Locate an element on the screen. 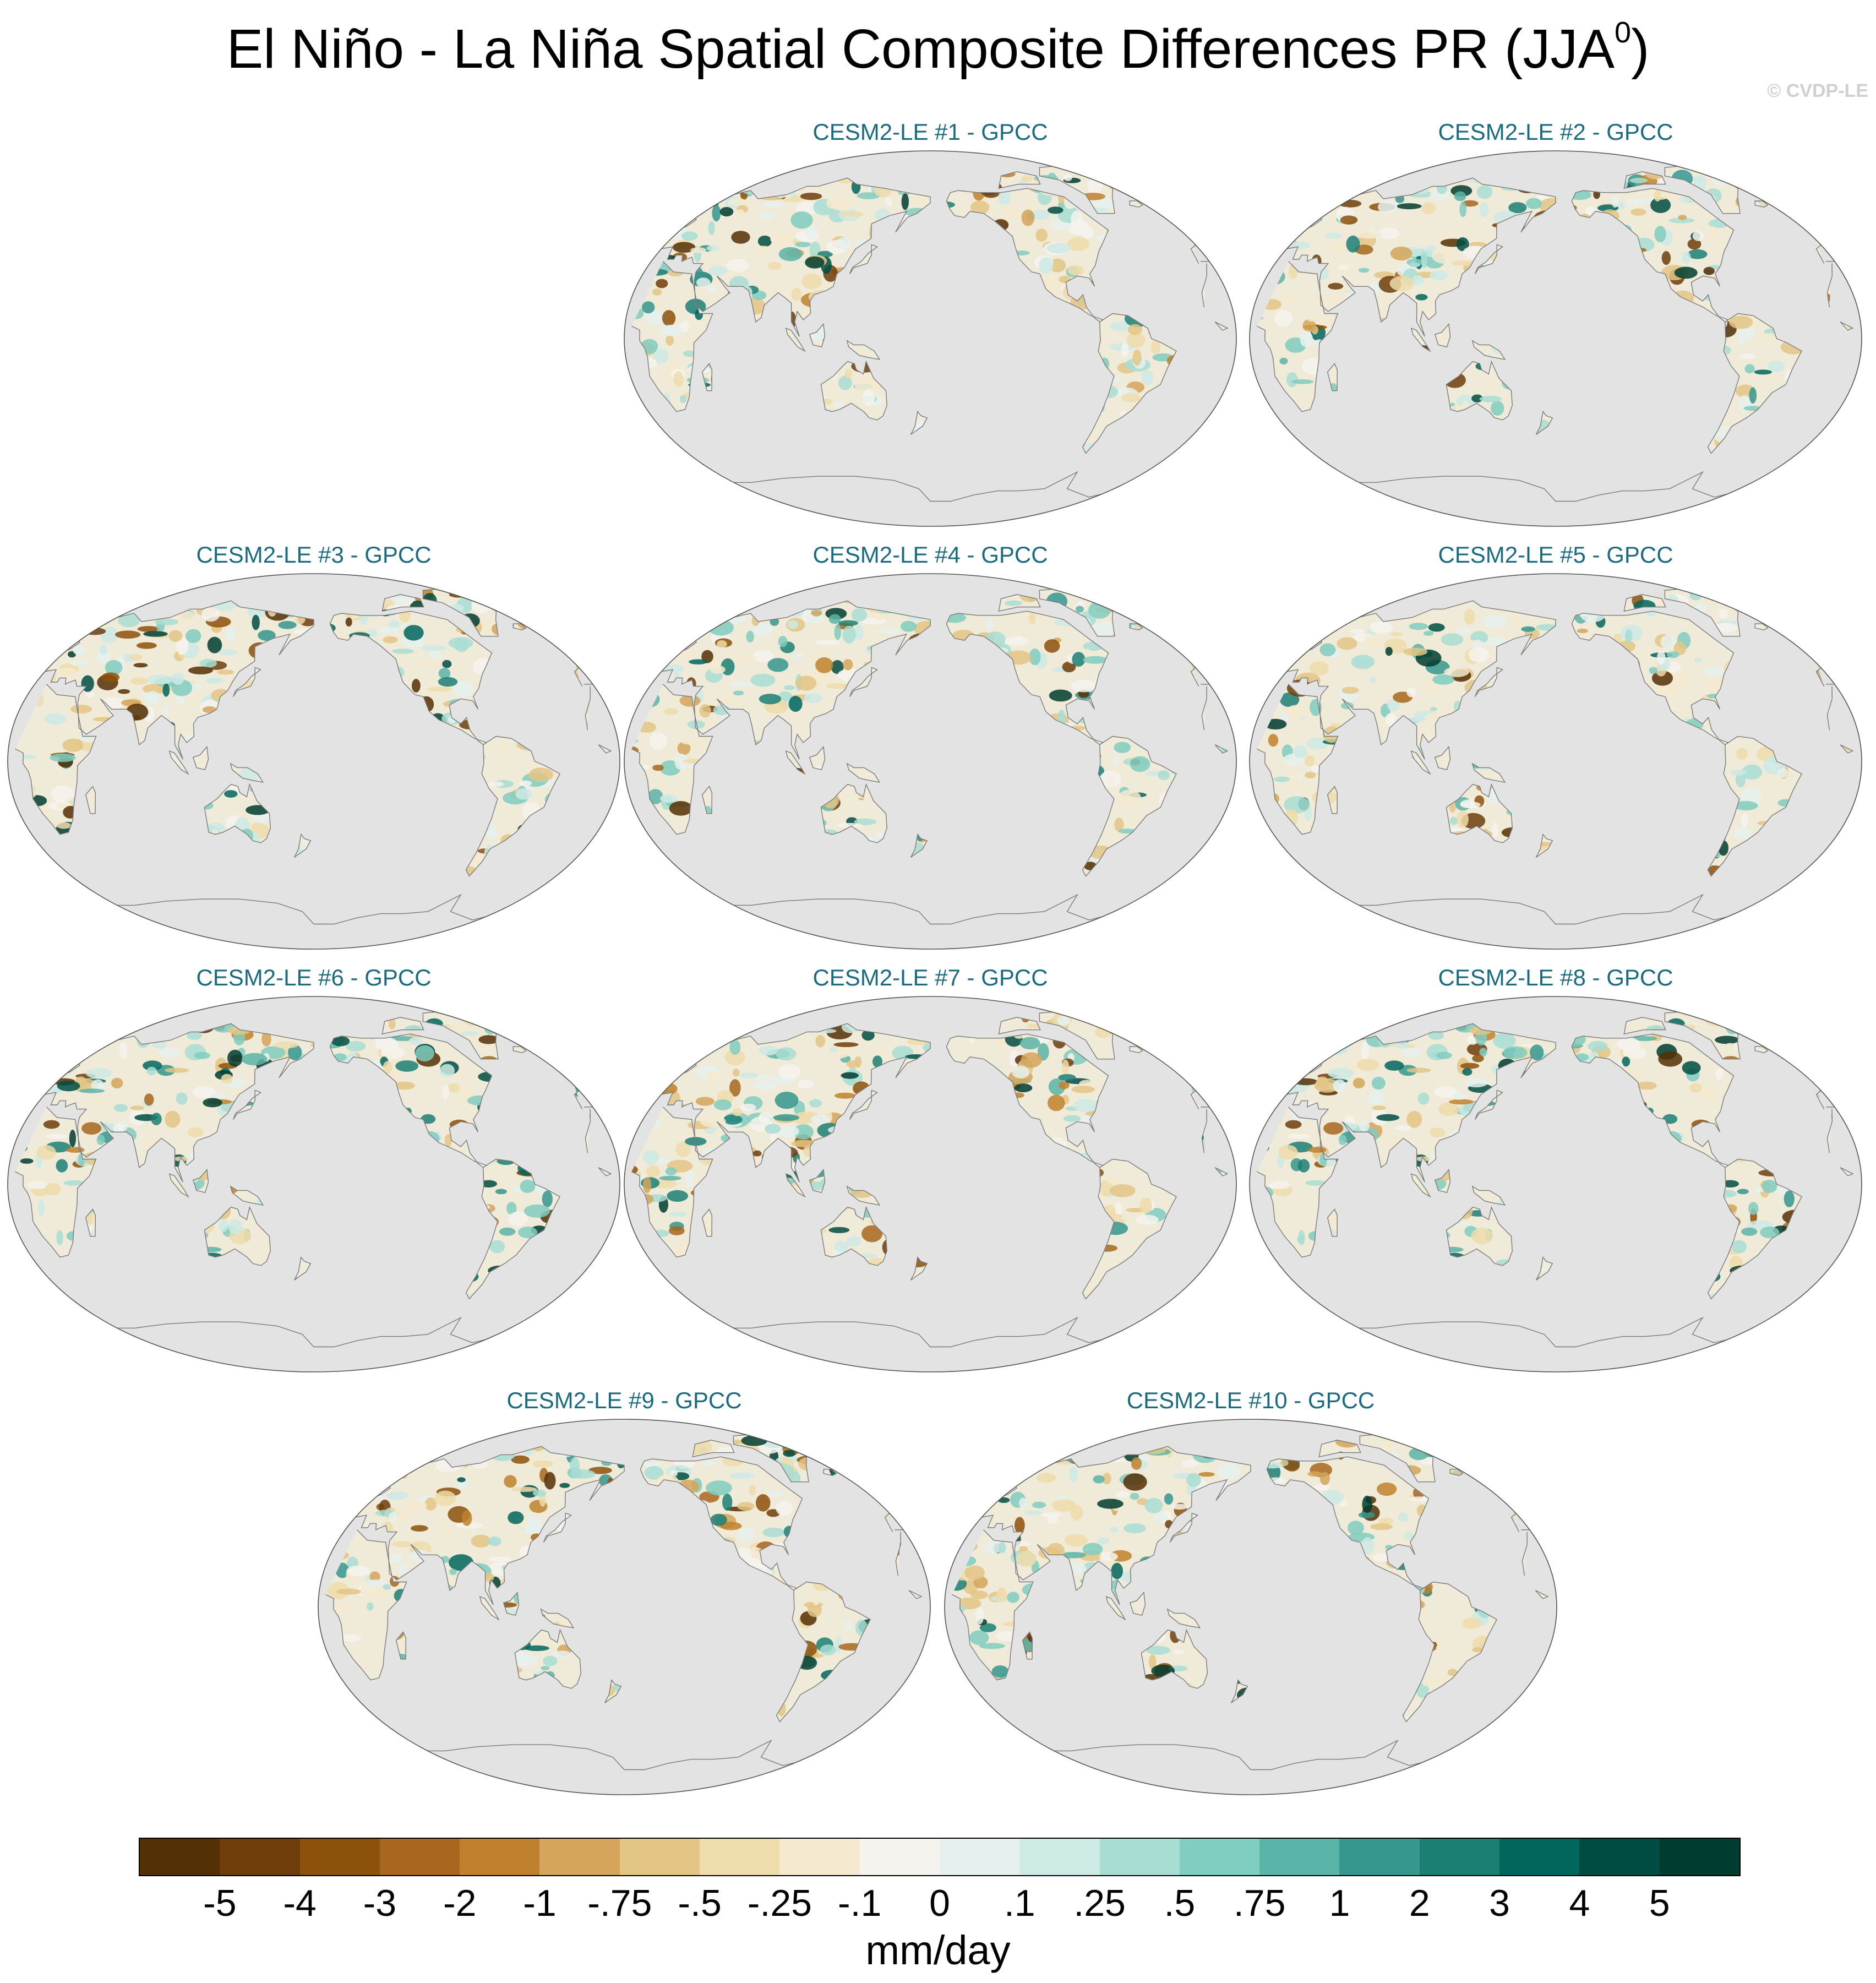 This screenshot has width=1876, height=1983. panel-title: CESM2-LE #2 - GPCC is located at coordinates (1555, 132).